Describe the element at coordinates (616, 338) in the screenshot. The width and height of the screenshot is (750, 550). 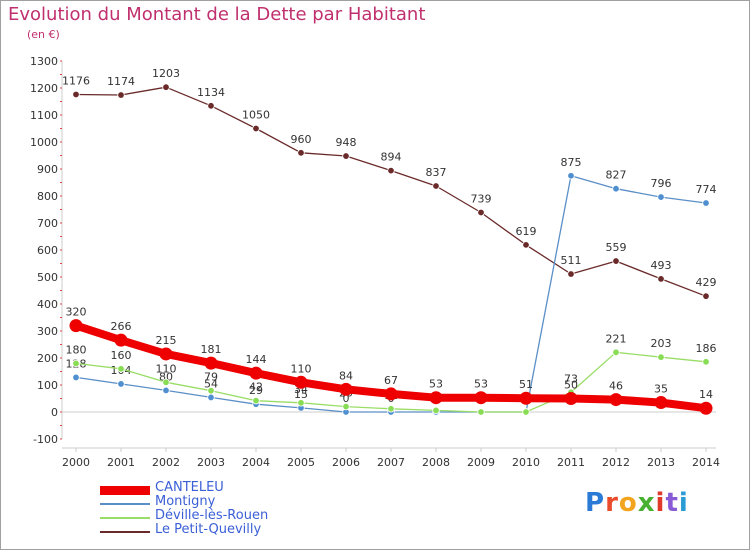
I see `data-label-deville-les-rouen: 221` at that location.